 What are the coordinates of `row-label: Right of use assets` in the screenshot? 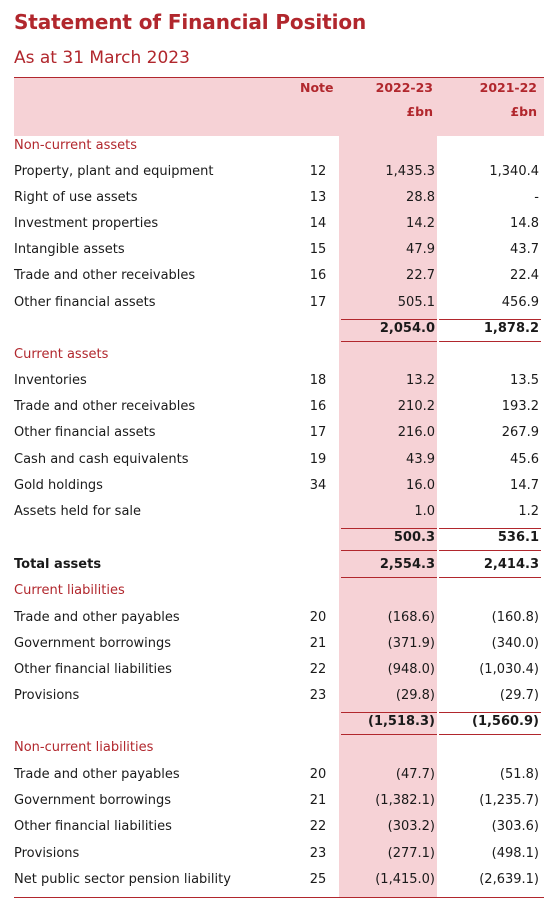 It's located at (76, 197).